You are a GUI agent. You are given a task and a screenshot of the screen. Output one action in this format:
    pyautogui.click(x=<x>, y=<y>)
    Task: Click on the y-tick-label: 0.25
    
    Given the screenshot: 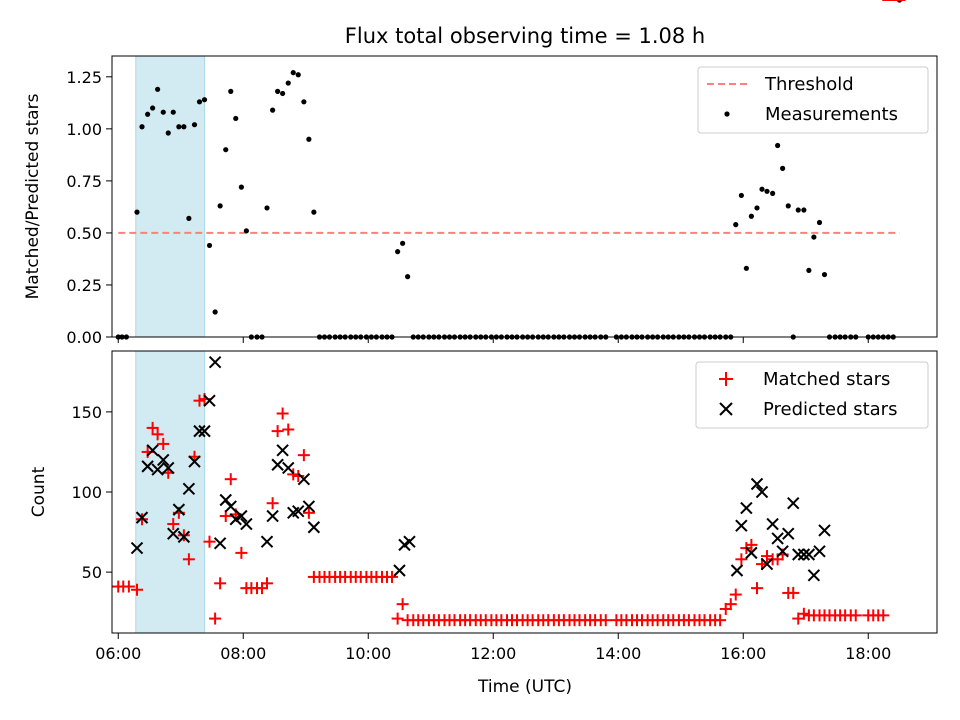 What is the action you would take?
    pyautogui.click(x=84, y=285)
    